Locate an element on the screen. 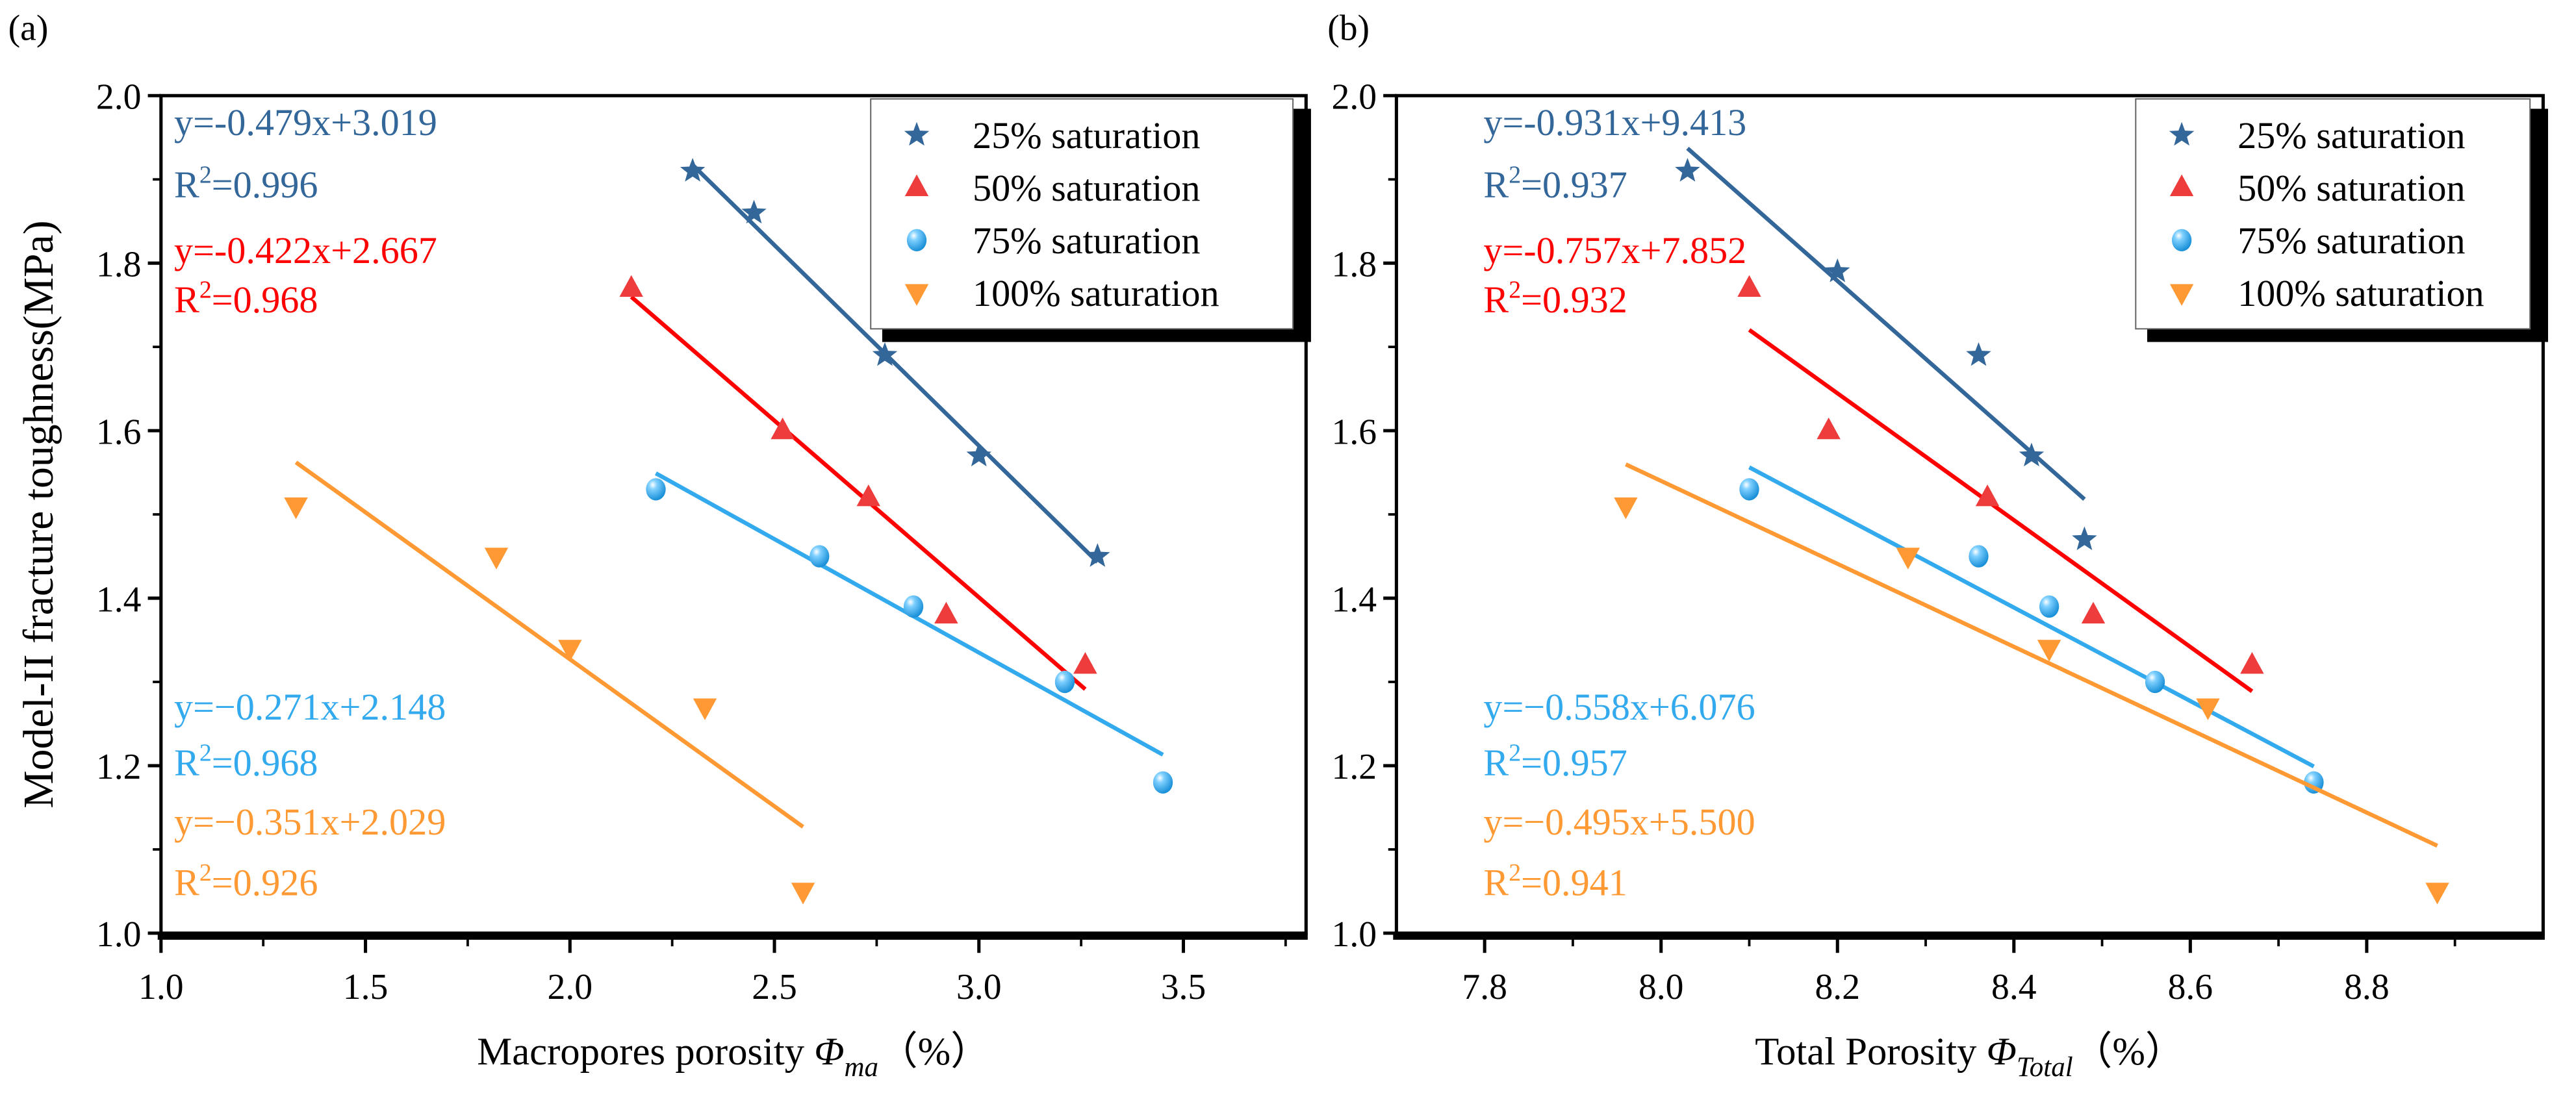  x-label-unit: （%） is located at coordinates (934, 1052).